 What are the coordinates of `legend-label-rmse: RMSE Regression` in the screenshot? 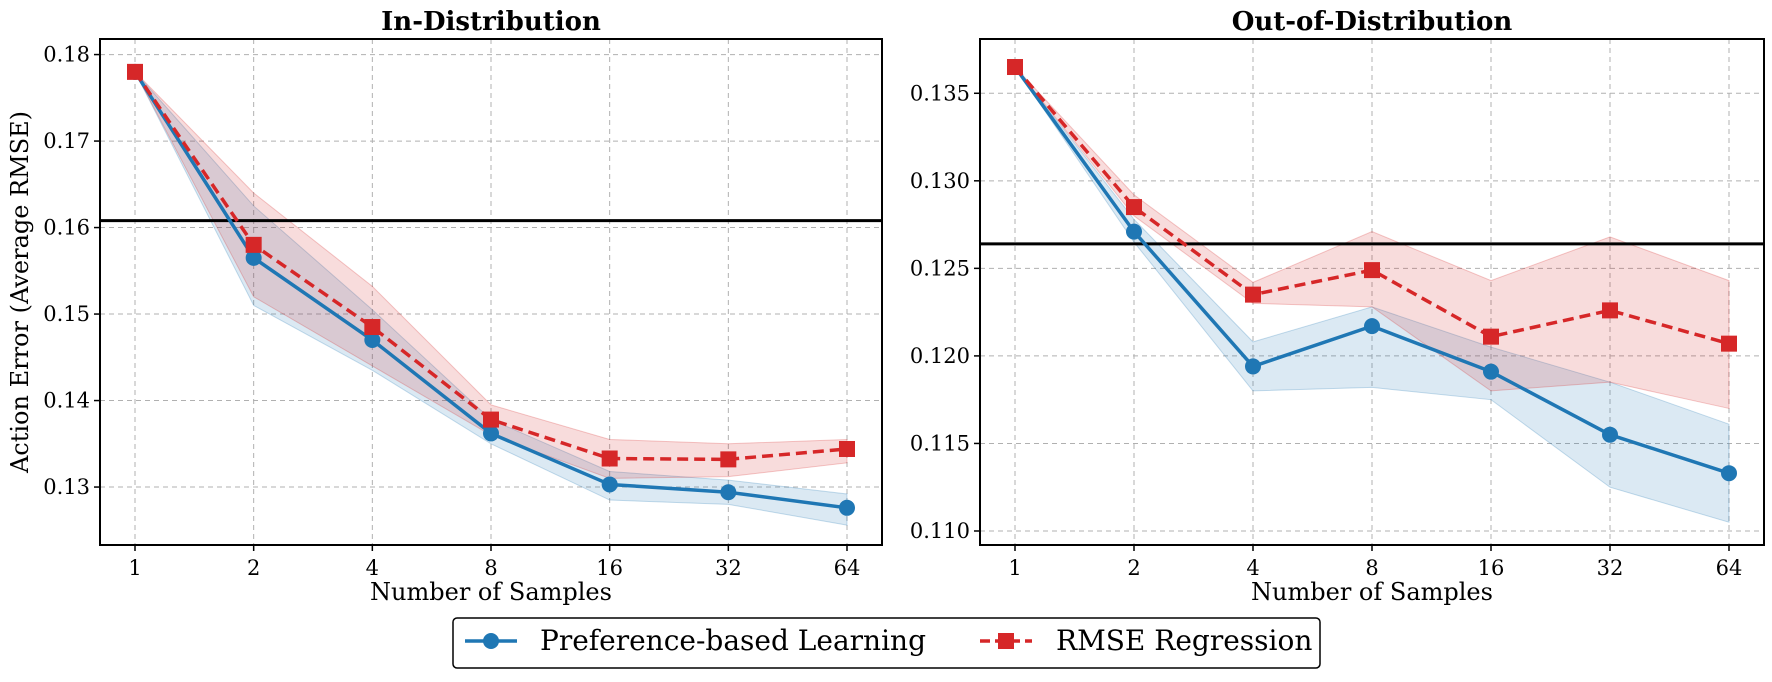 It's located at (1184, 640).